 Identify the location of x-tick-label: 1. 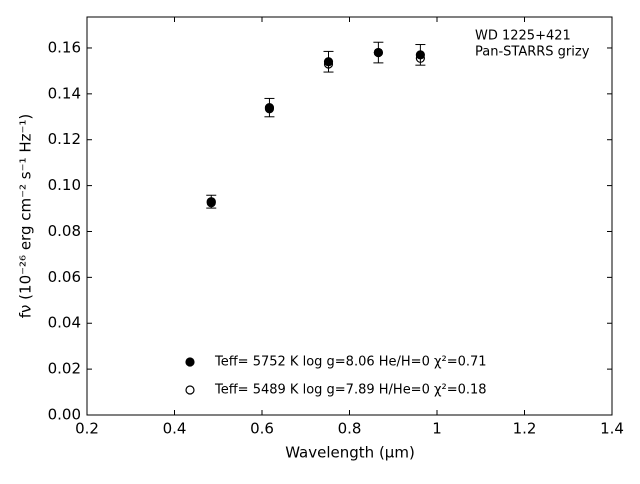
(437, 429).